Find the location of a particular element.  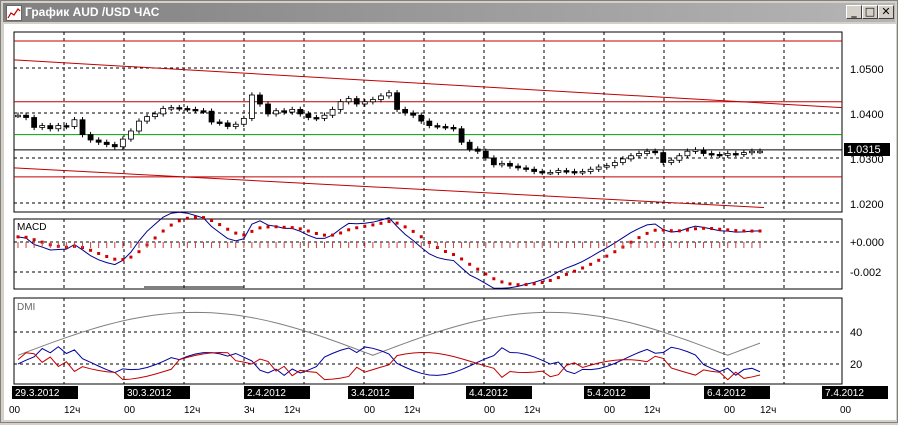

window-title: График AUD /USD ЧАС is located at coordinates (92, 12).